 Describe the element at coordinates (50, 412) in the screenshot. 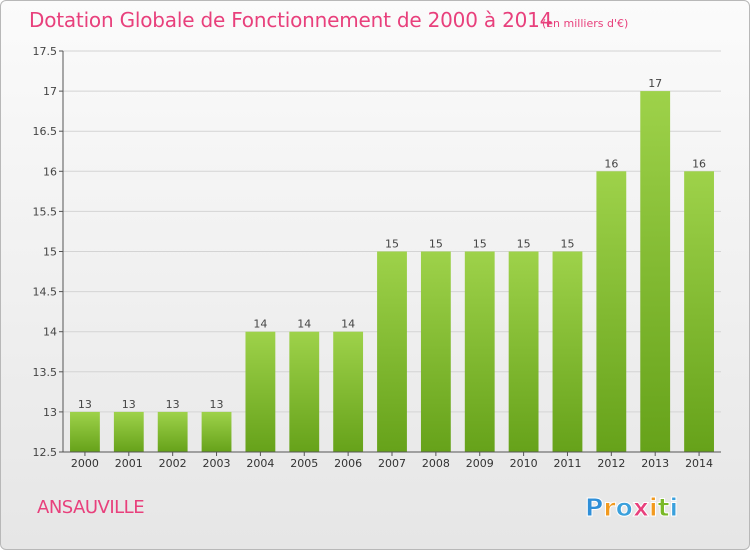

I see `y-tick-label: 13` at that location.